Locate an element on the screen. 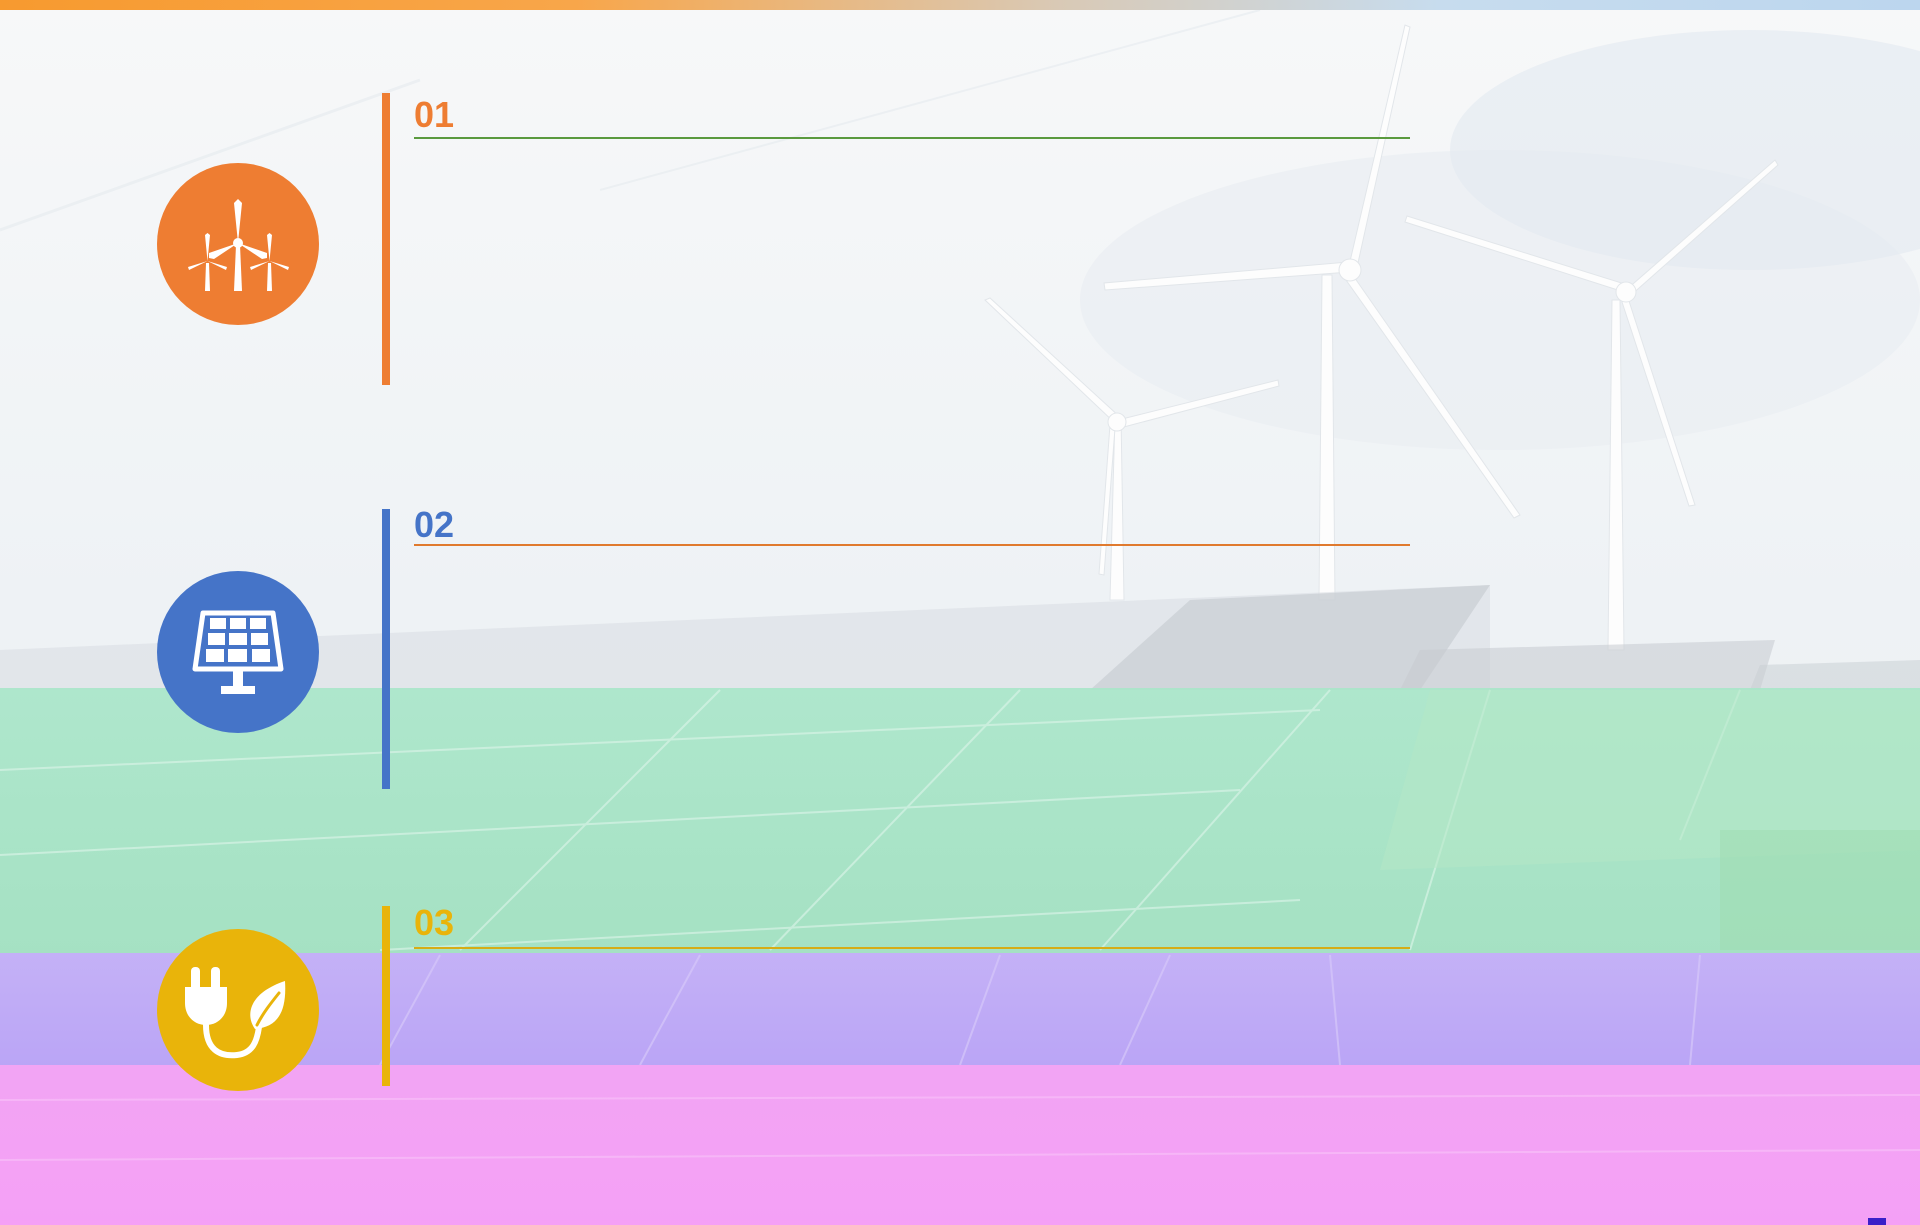  item-number: 02 is located at coordinates (434, 524).